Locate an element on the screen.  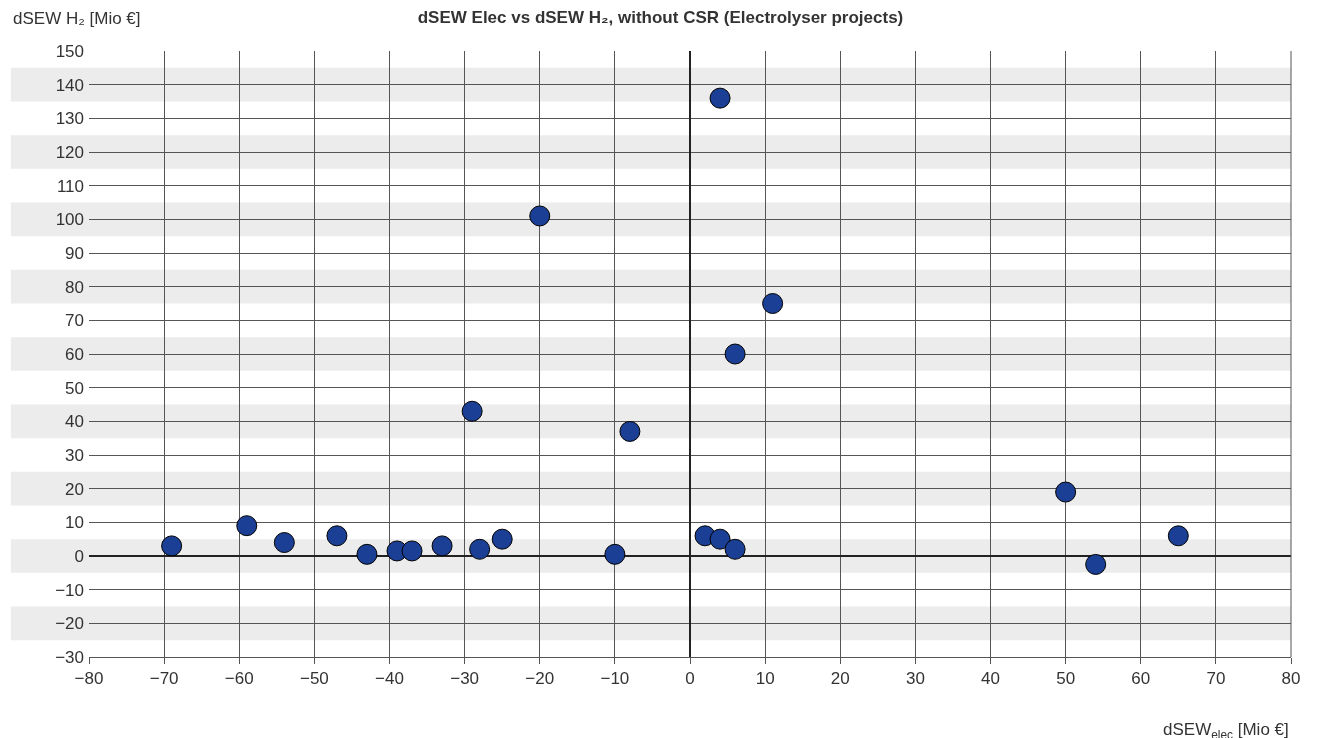
y-tick-label: 150 is located at coordinates (69, 51).